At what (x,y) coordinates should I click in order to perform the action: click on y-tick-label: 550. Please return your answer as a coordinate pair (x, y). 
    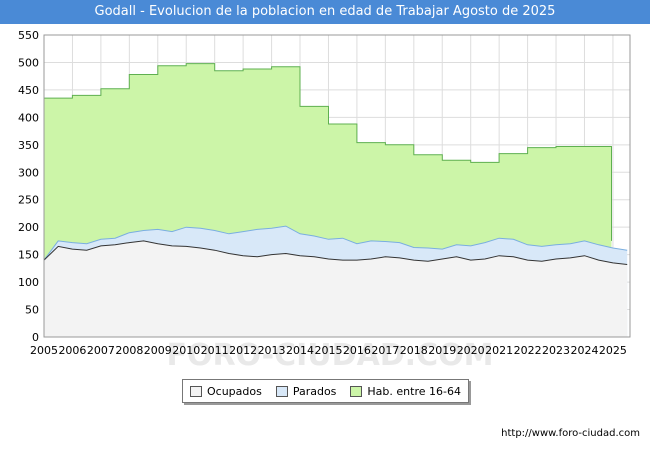
    Looking at the image, I should click on (28, 35).